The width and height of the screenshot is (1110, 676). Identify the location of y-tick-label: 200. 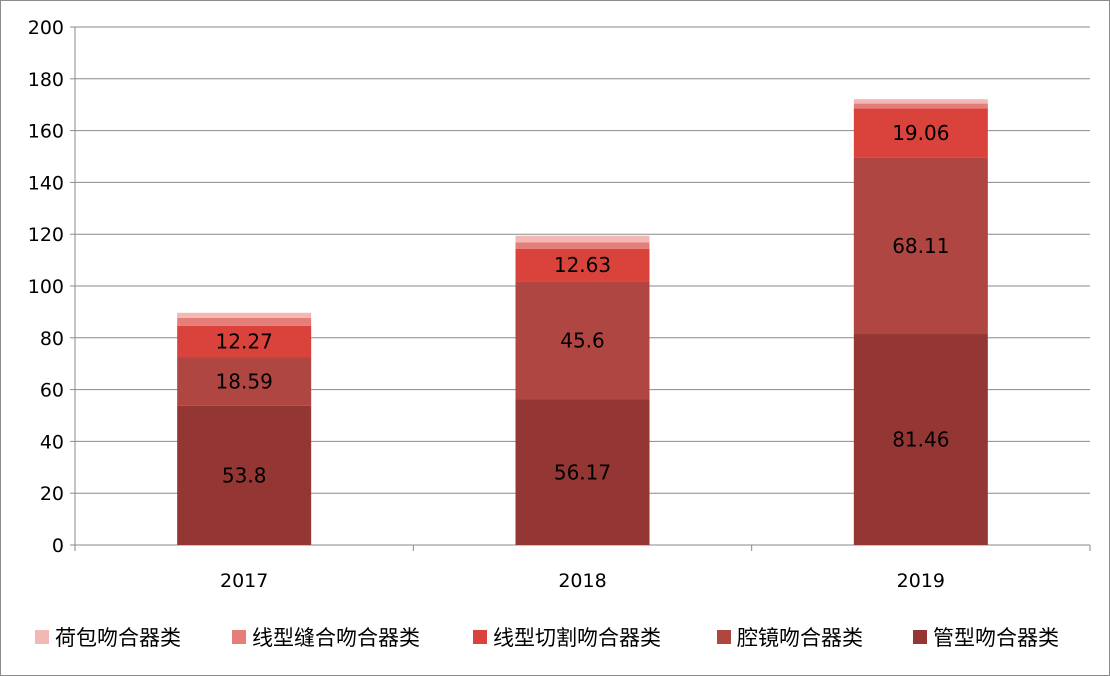
(46, 28).